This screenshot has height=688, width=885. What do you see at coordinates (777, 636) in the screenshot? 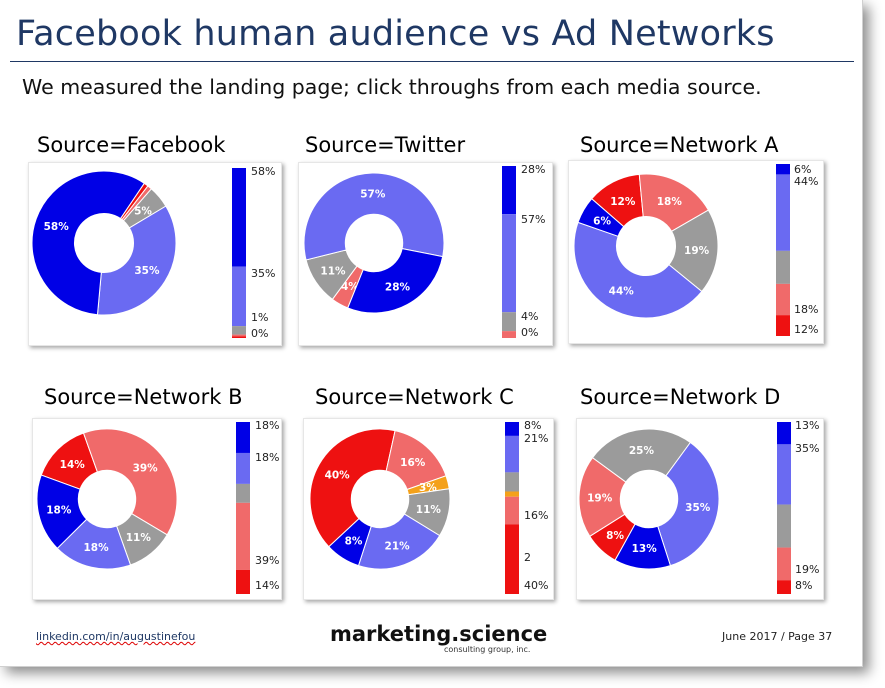
I see `date-page: June 2017 / Page 37` at bounding box center [777, 636].